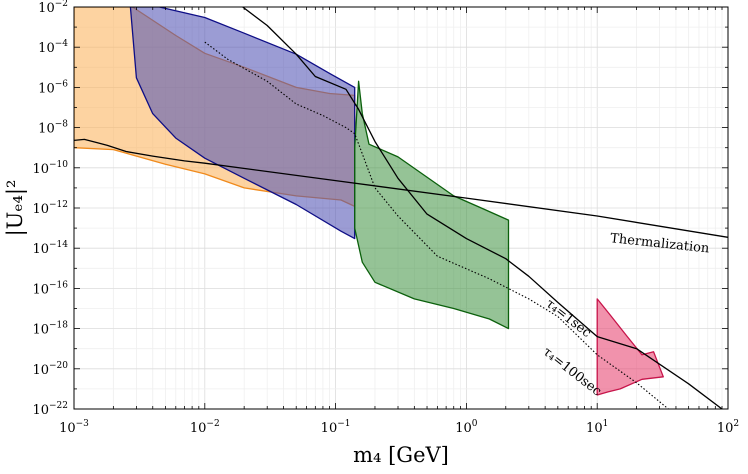  Describe the element at coordinates (50, 329) in the screenshot. I see `y-tick-label: 10⁻¹⁸` at that location.